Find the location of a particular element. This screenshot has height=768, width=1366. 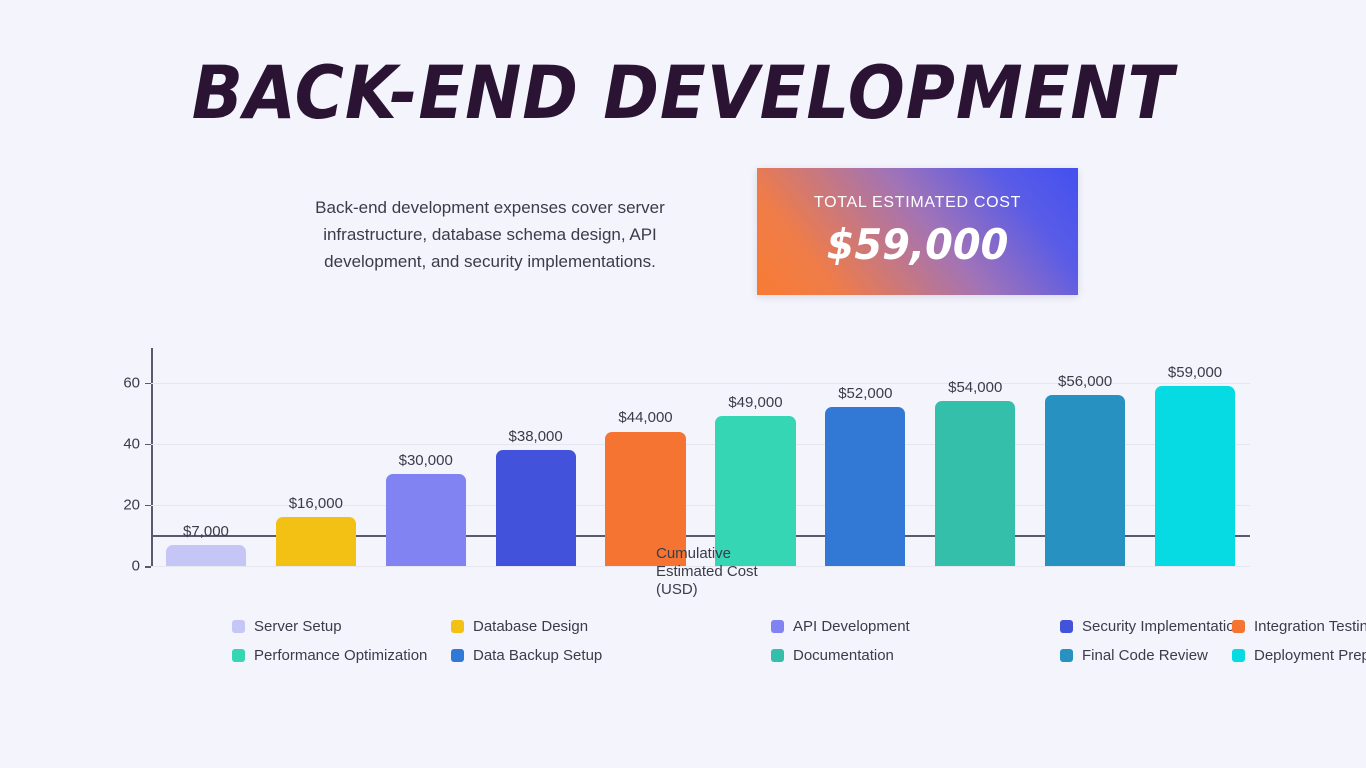

legend-item: Performance Optimization is located at coordinates (329, 655).